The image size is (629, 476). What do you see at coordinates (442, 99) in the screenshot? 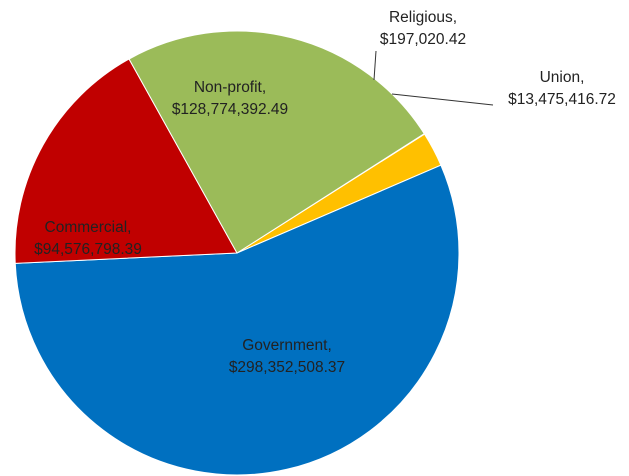
I see `leader-line-union` at bounding box center [442, 99].